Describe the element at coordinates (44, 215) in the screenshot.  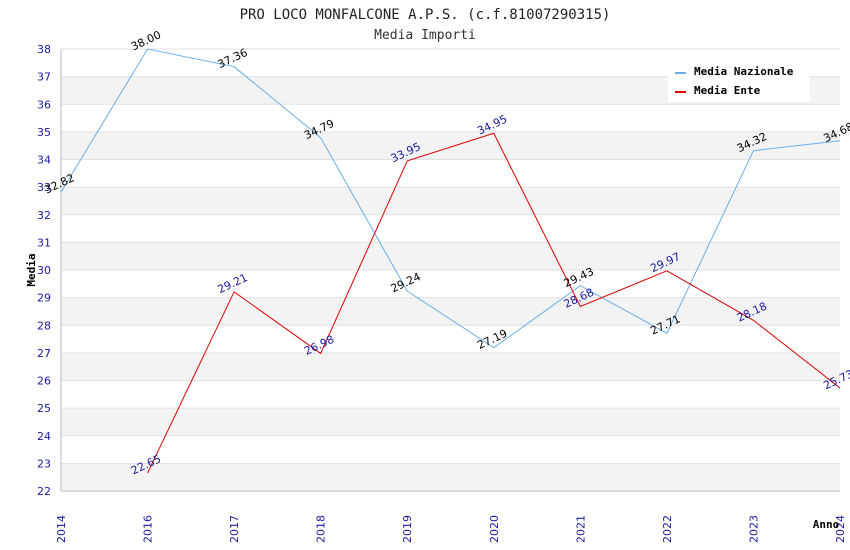
I see `y-tick-label: 32` at that location.